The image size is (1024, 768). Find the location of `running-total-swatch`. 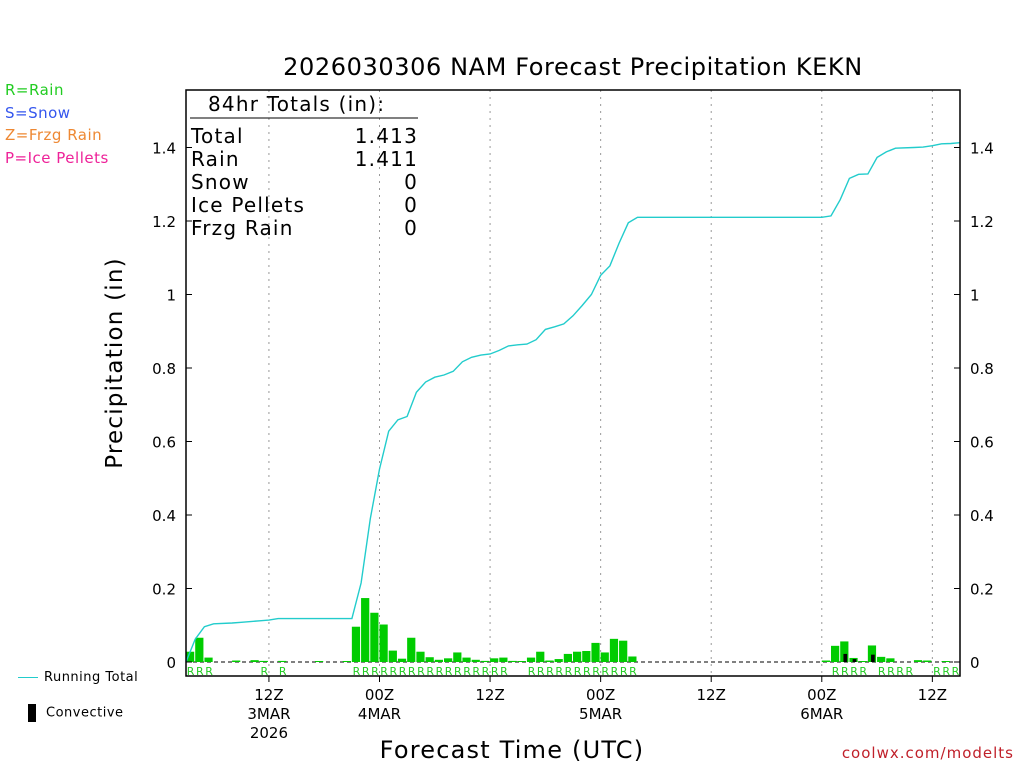

running-total-swatch is located at coordinates (28, 677).